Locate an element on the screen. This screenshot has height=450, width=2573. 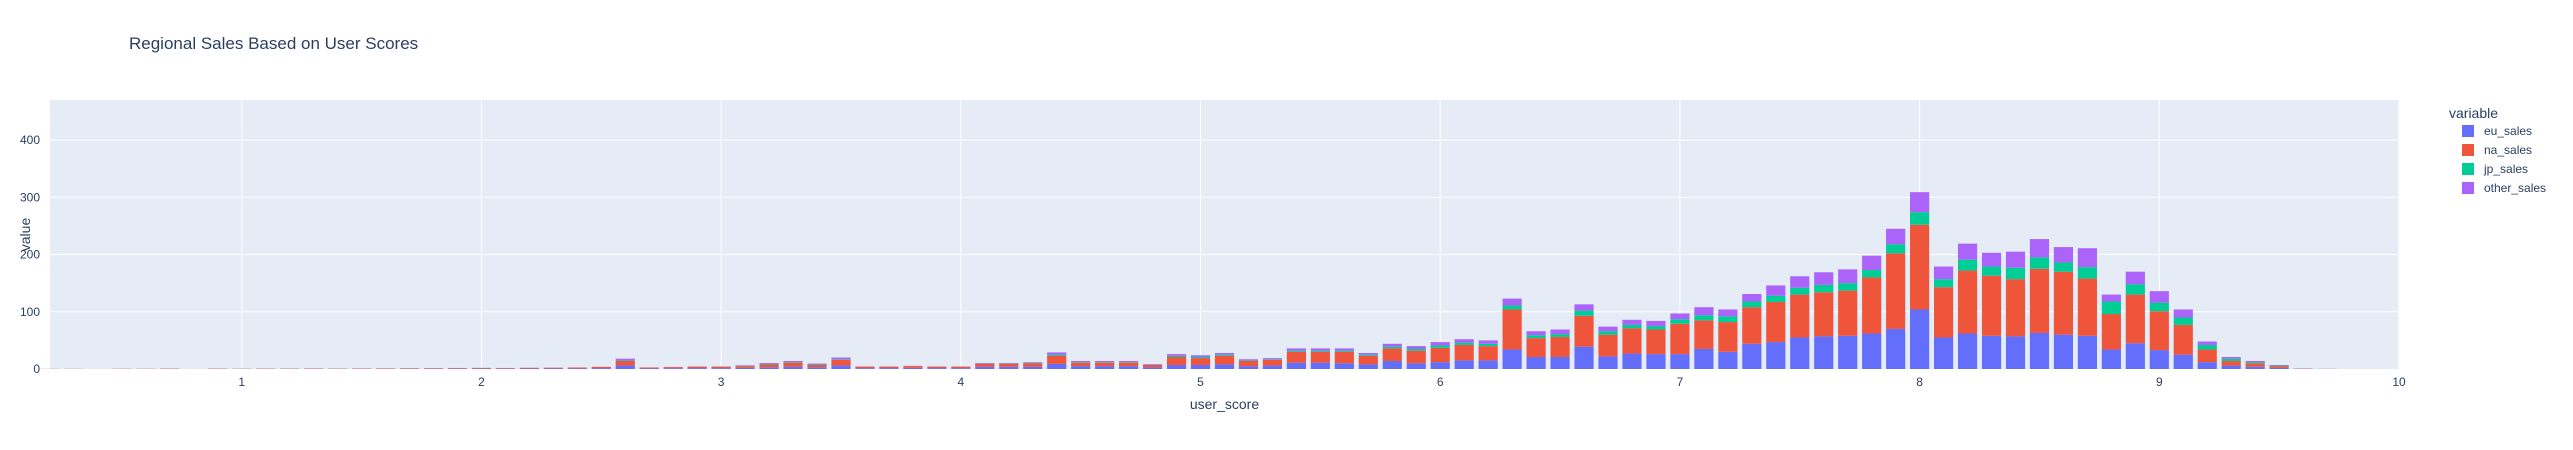
legend-label-na-sales: na_sales is located at coordinates (2508, 150).